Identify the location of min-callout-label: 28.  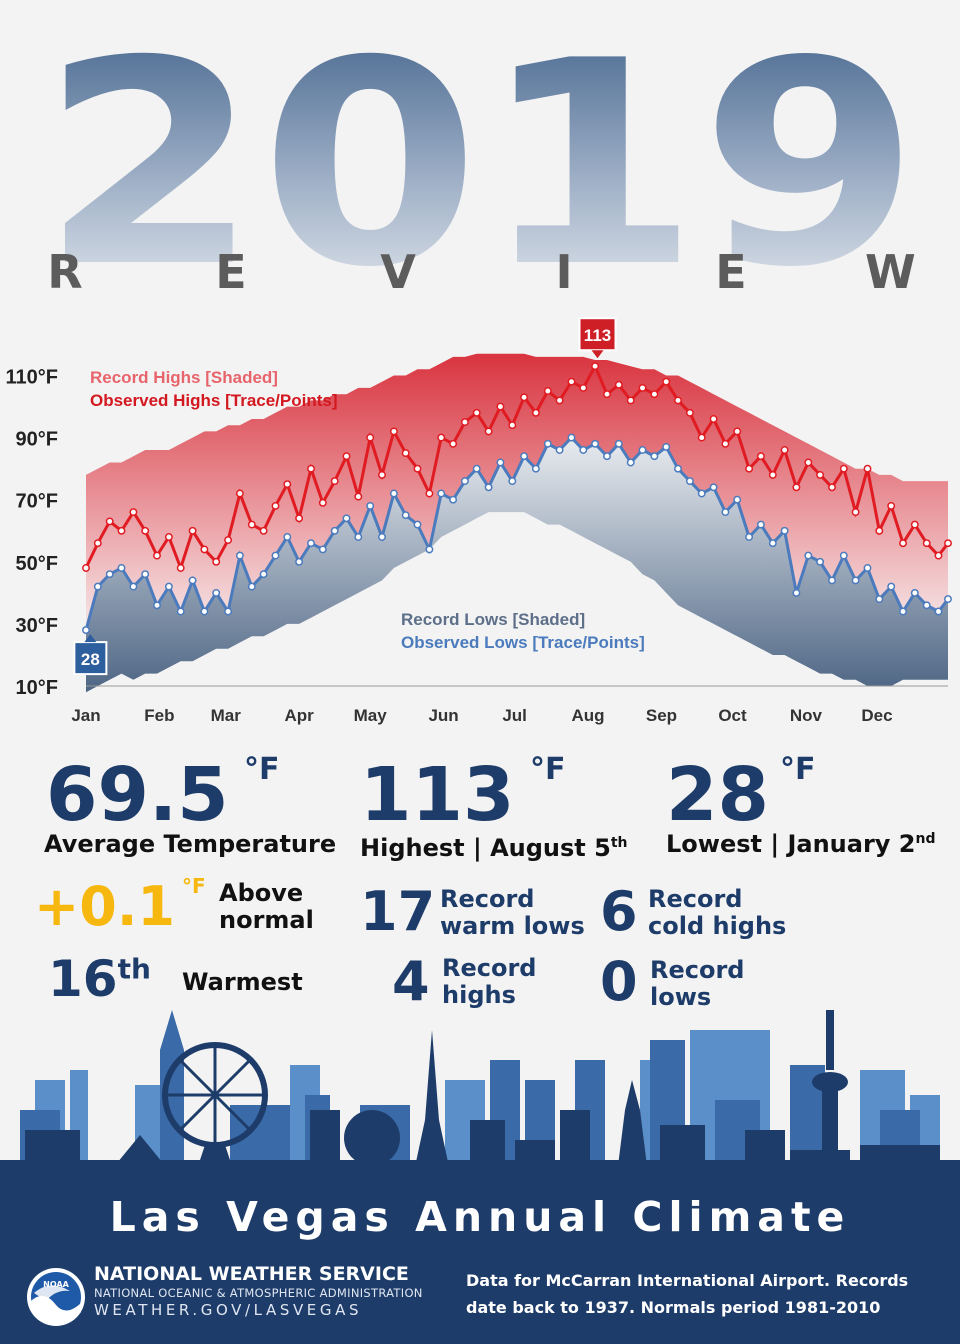
(90, 659).